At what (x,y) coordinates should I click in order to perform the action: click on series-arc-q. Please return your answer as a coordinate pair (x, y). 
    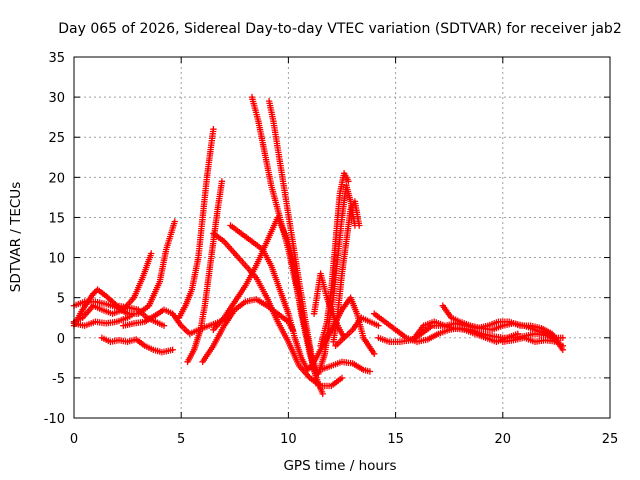
    Looking at the image, I should click on (345, 366).